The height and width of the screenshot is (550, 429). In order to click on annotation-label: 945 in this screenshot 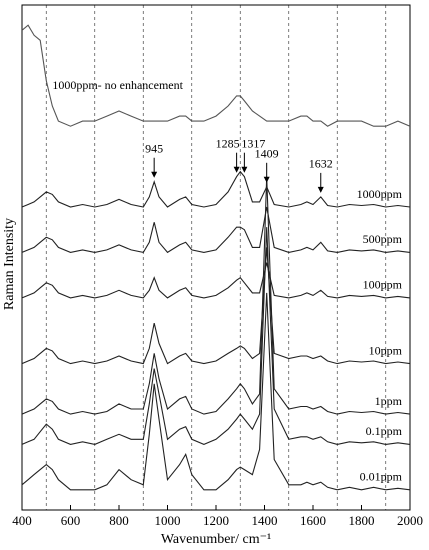, I will do `click(154, 149)`.